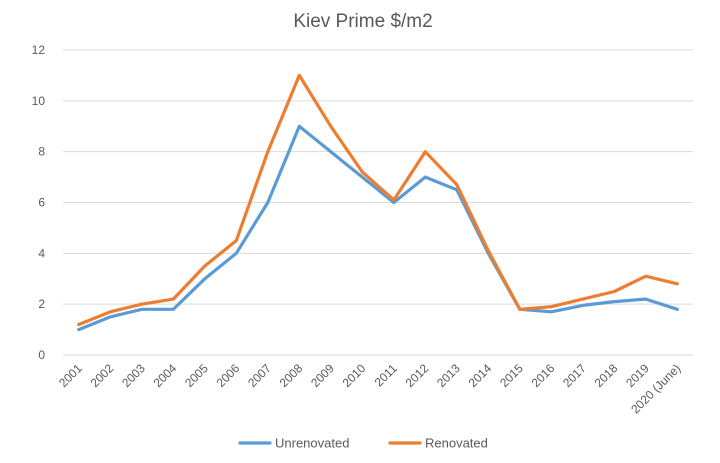 The width and height of the screenshot is (720, 463). I want to click on x-tick-label: 2008, so click(291, 375).